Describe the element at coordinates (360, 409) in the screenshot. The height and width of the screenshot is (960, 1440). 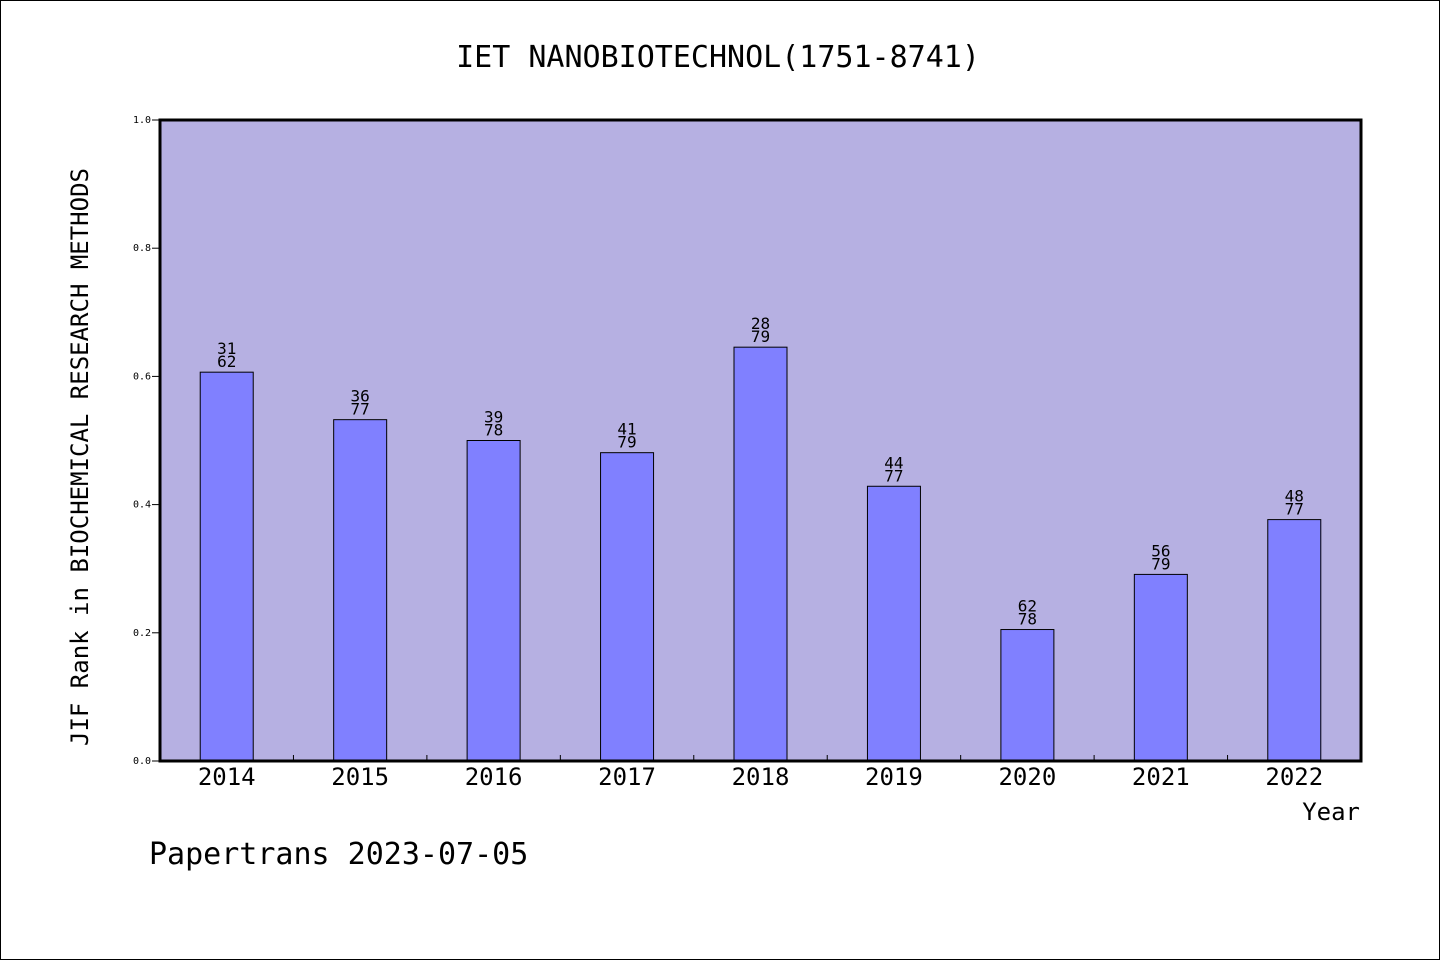
I see `bar-total-label-2015: 77` at that location.